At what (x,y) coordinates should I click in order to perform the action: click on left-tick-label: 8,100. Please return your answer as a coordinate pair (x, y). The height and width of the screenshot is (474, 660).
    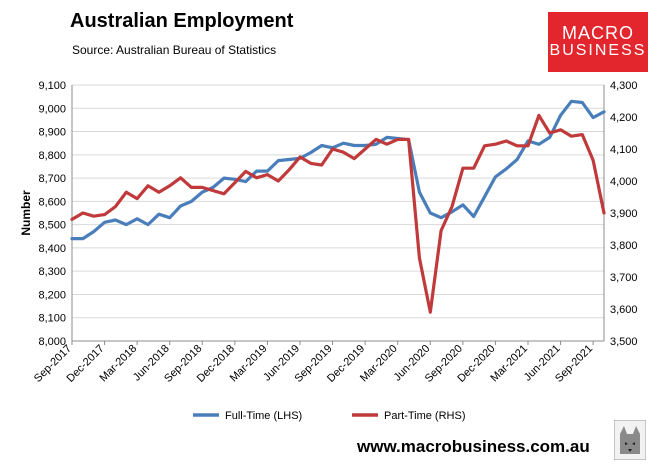
    Looking at the image, I should click on (52, 319).